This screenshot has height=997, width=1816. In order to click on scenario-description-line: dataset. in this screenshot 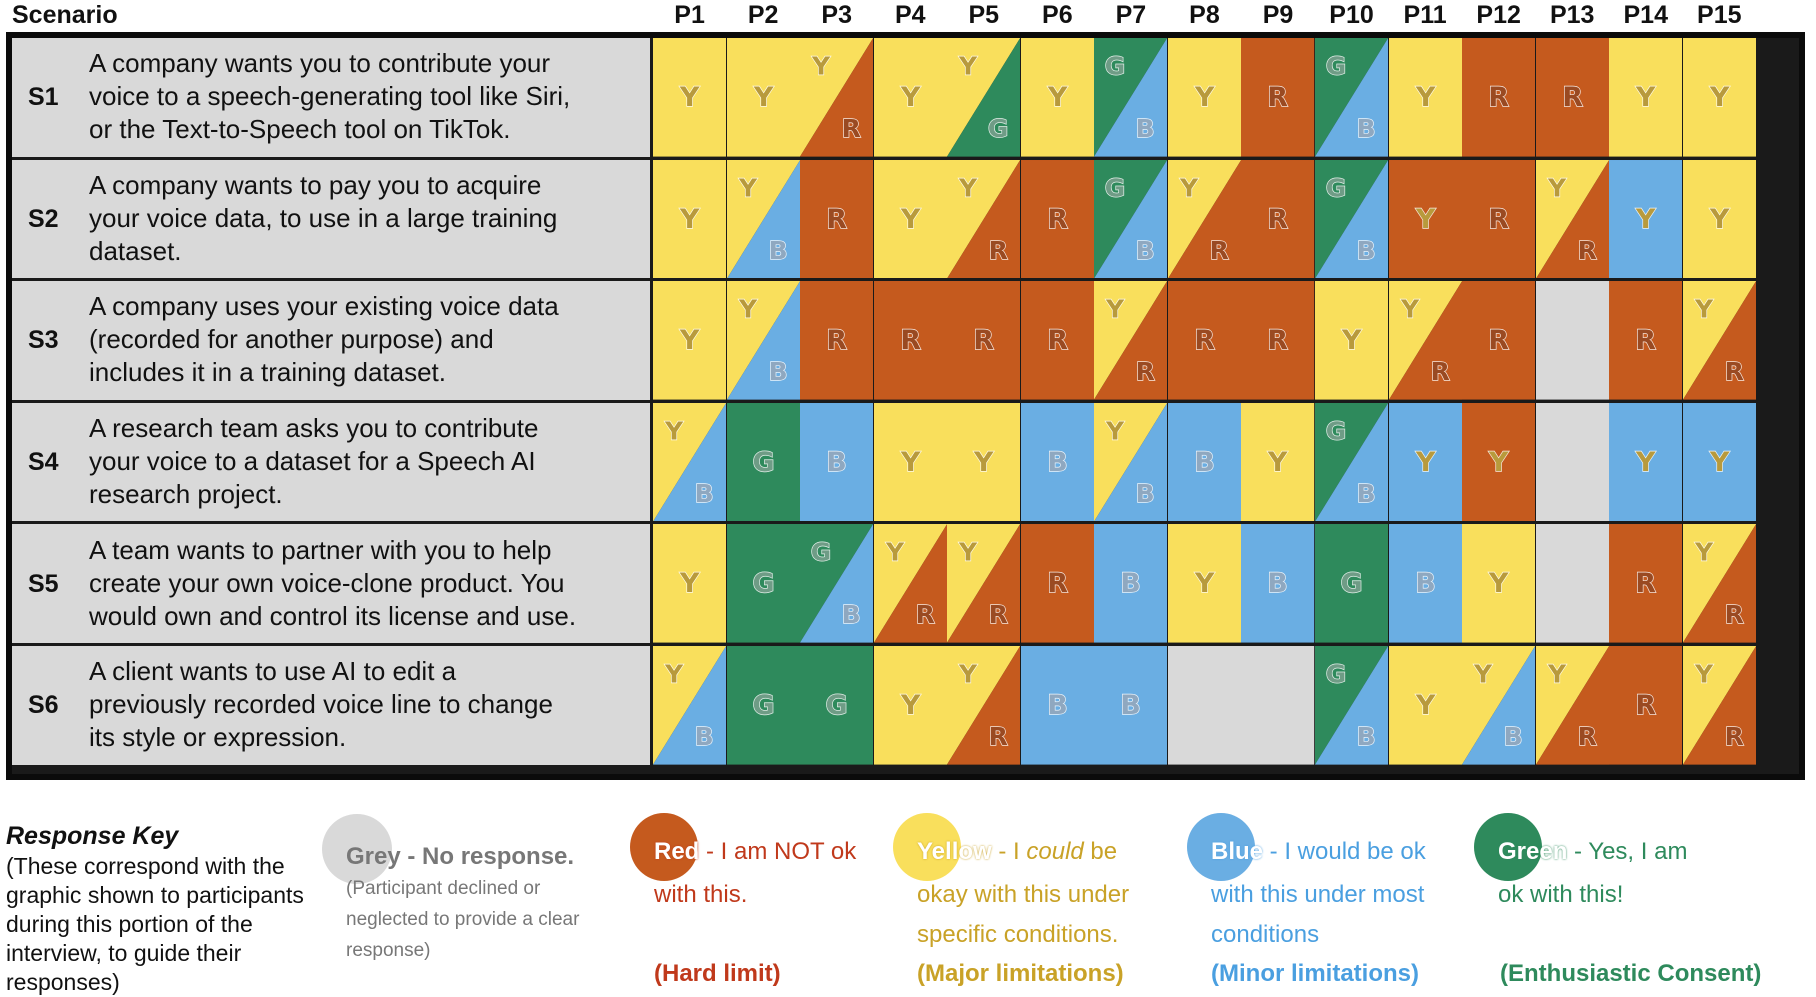, I will do `click(135, 250)`.